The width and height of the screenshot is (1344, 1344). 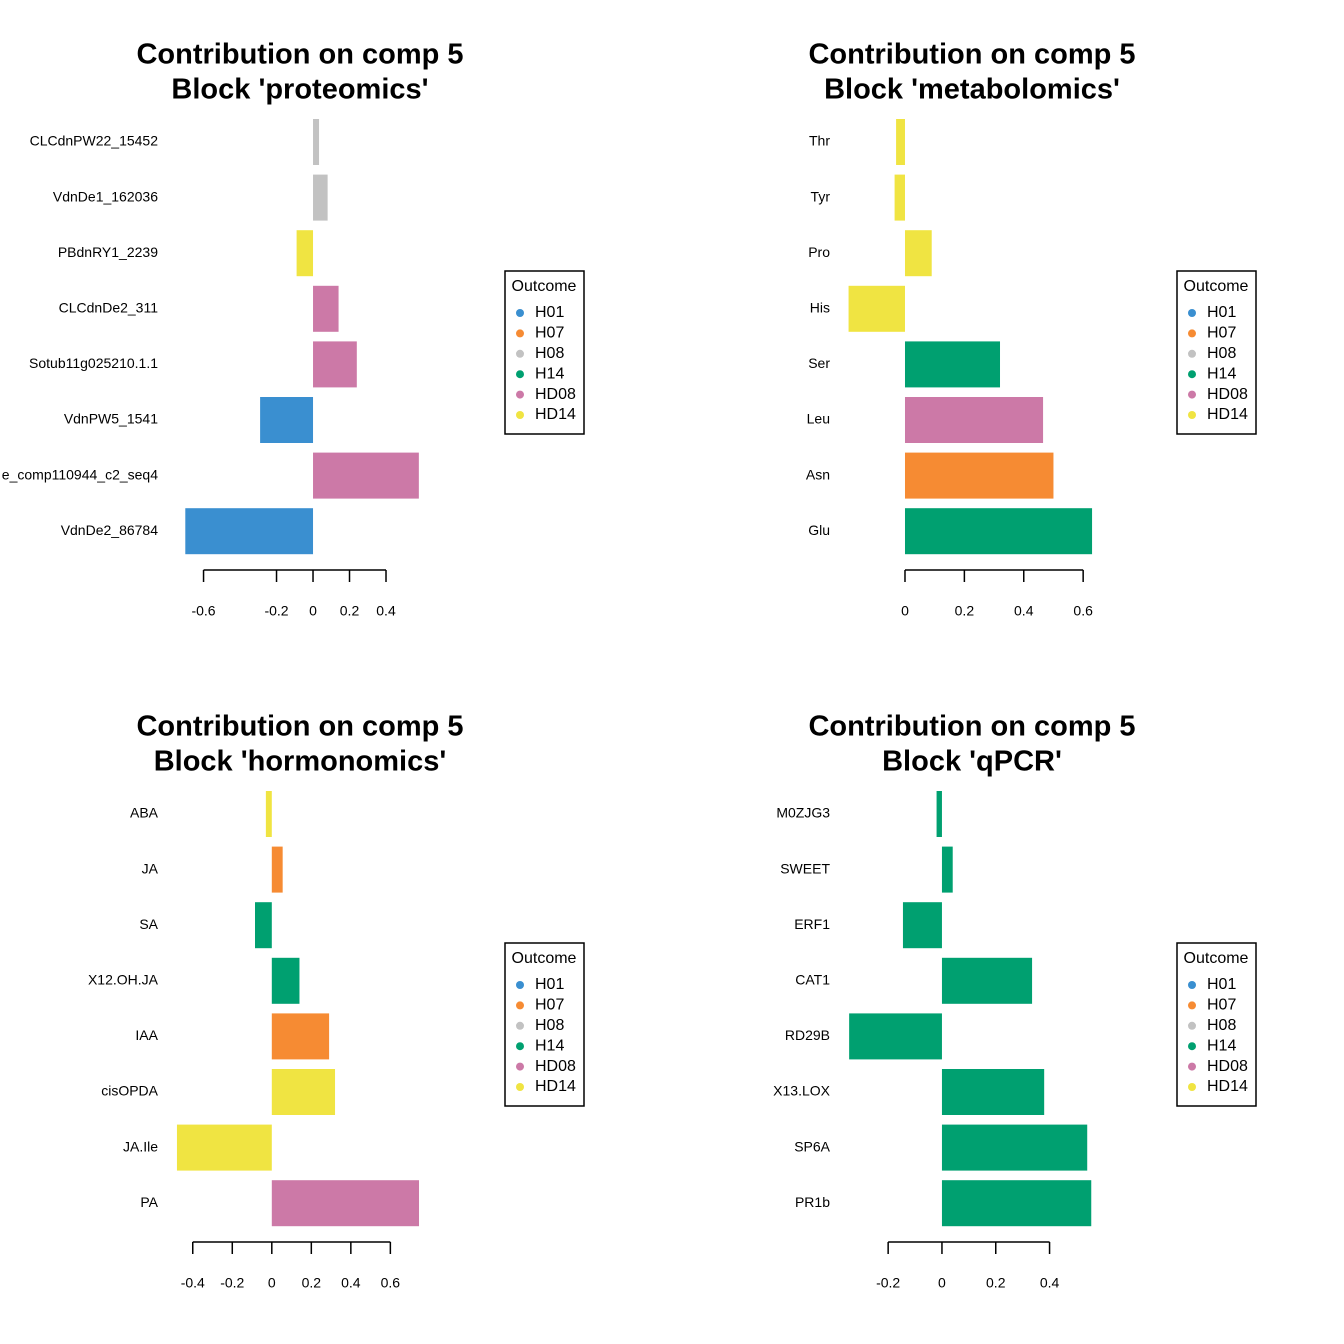 What do you see at coordinates (140, 1146) in the screenshot?
I see `category-label: JA.Ile` at bounding box center [140, 1146].